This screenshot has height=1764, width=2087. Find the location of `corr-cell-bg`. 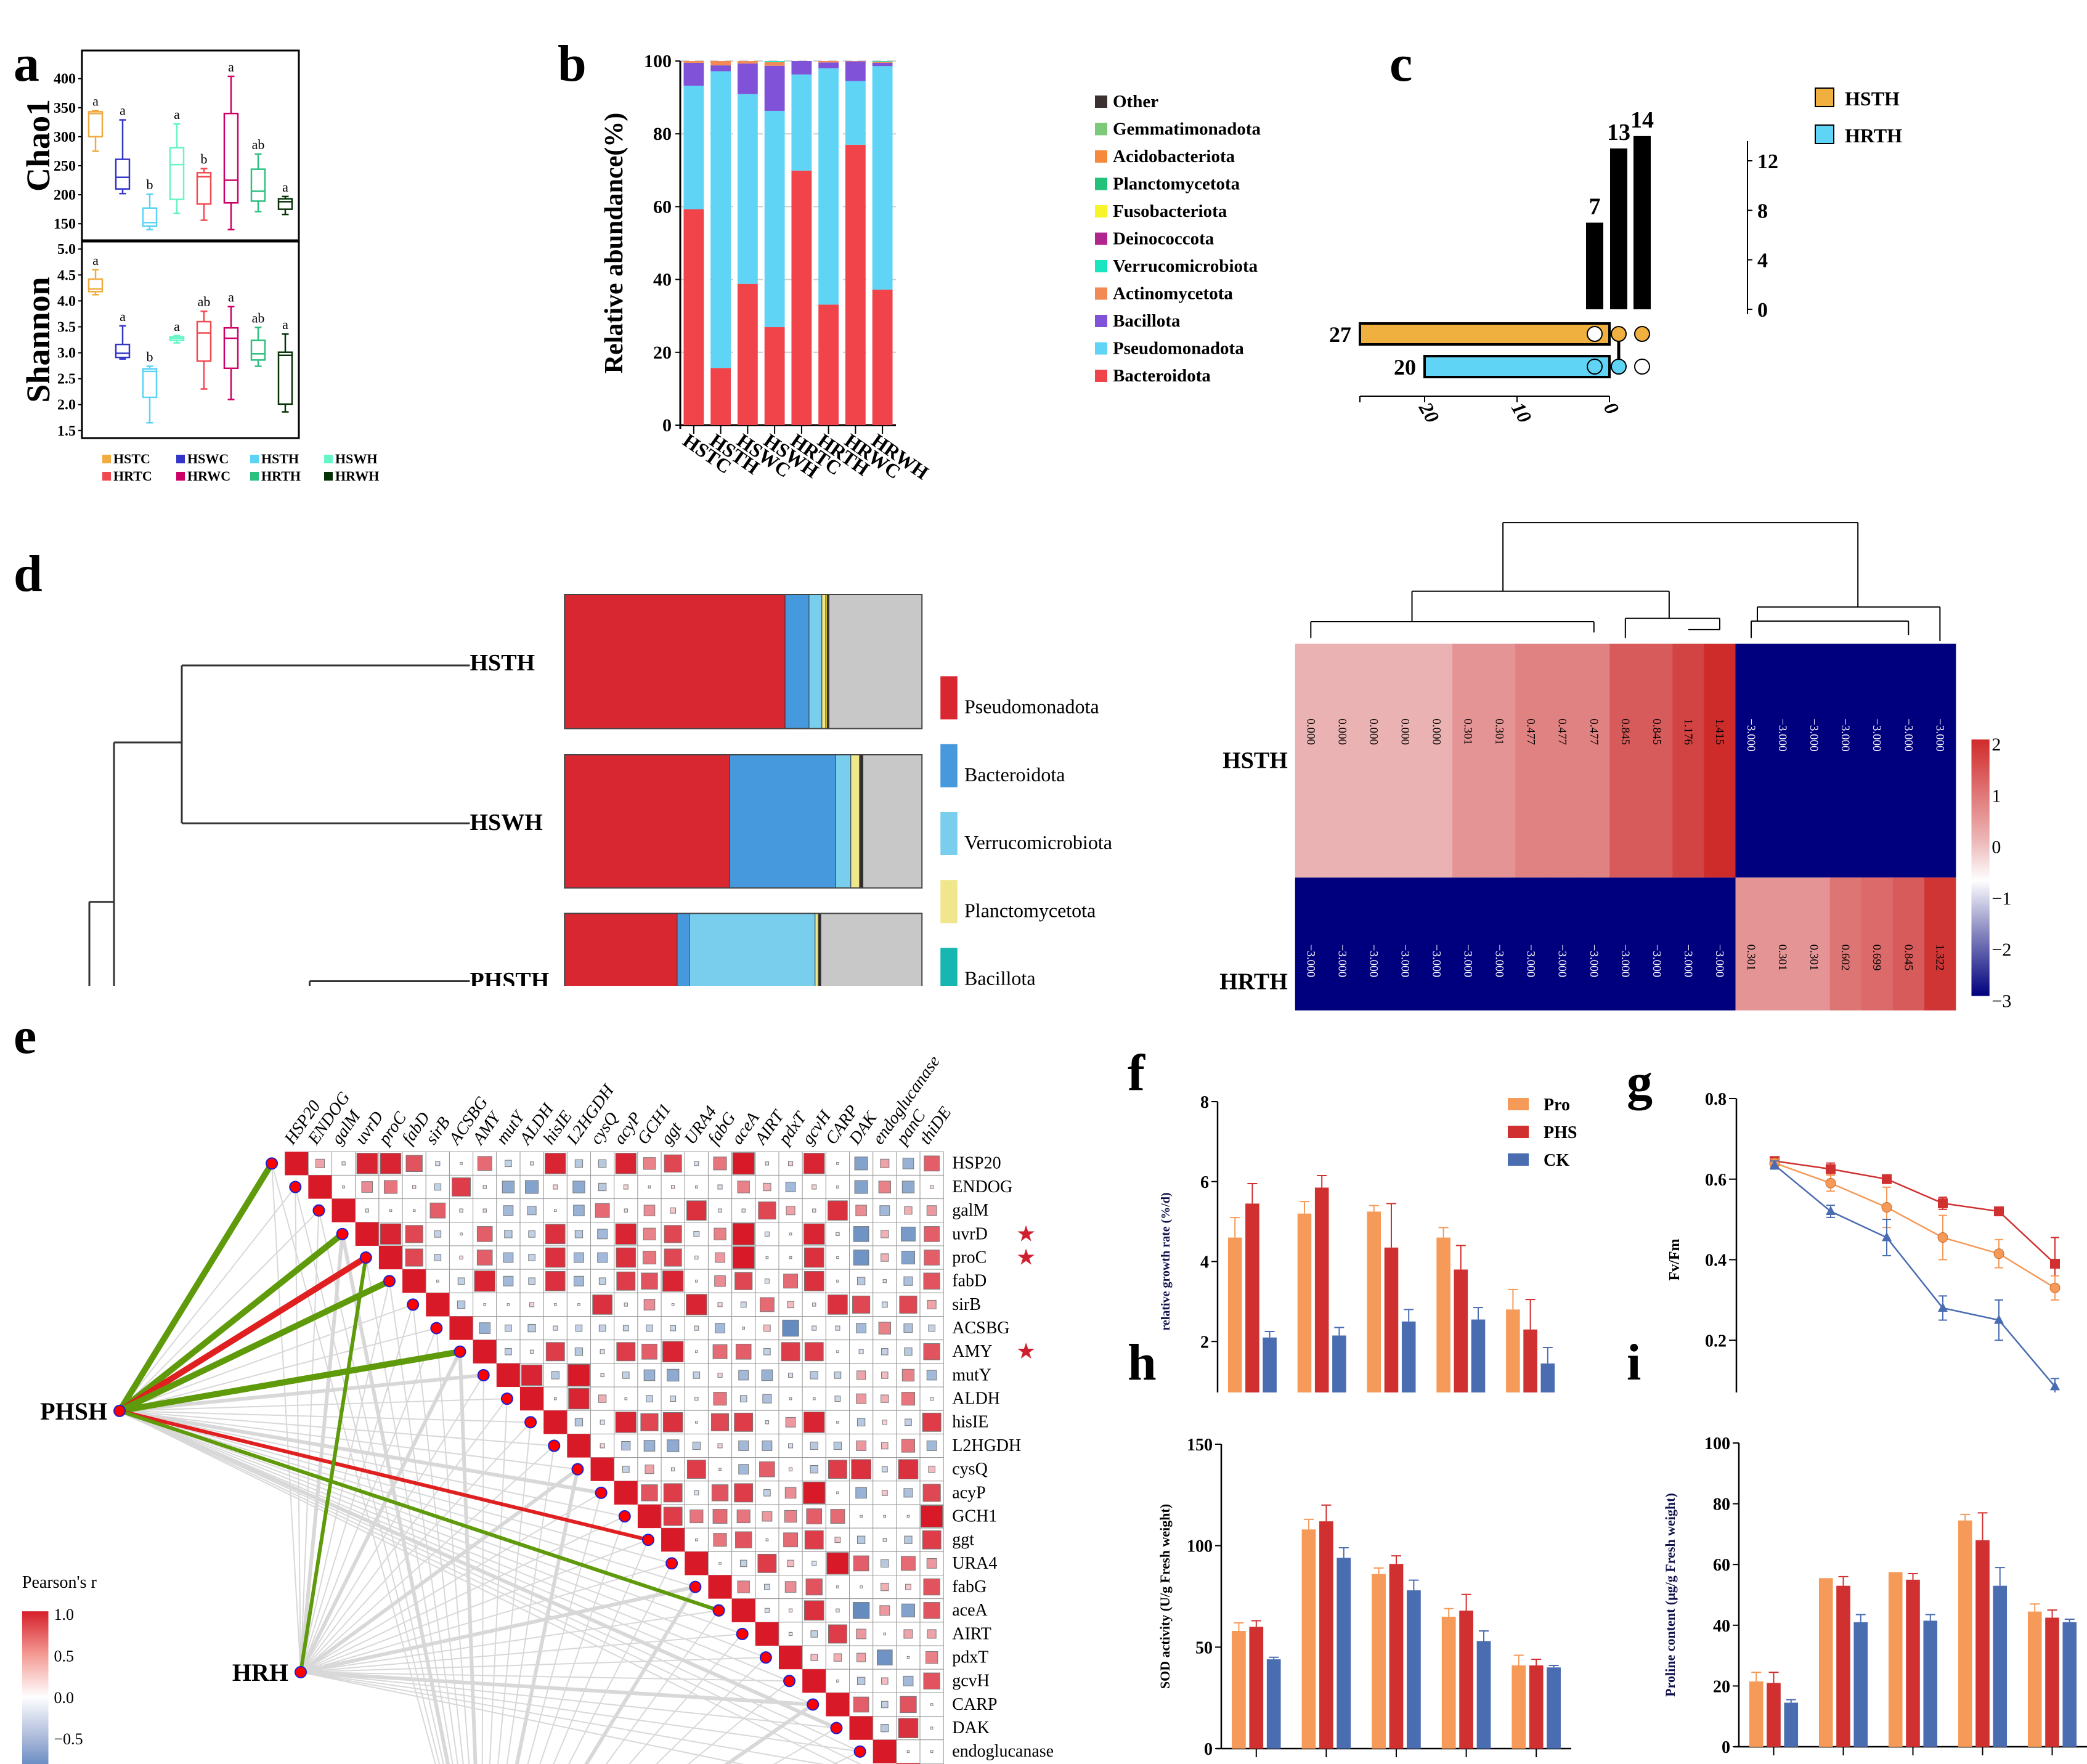

corr-cell-bg is located at coordinates (931, 1728).